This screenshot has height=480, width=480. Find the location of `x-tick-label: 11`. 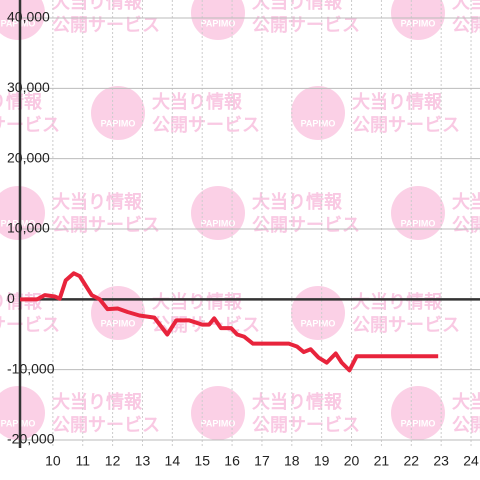

x-tick-label: 11 is located at coordinates (82, 461).